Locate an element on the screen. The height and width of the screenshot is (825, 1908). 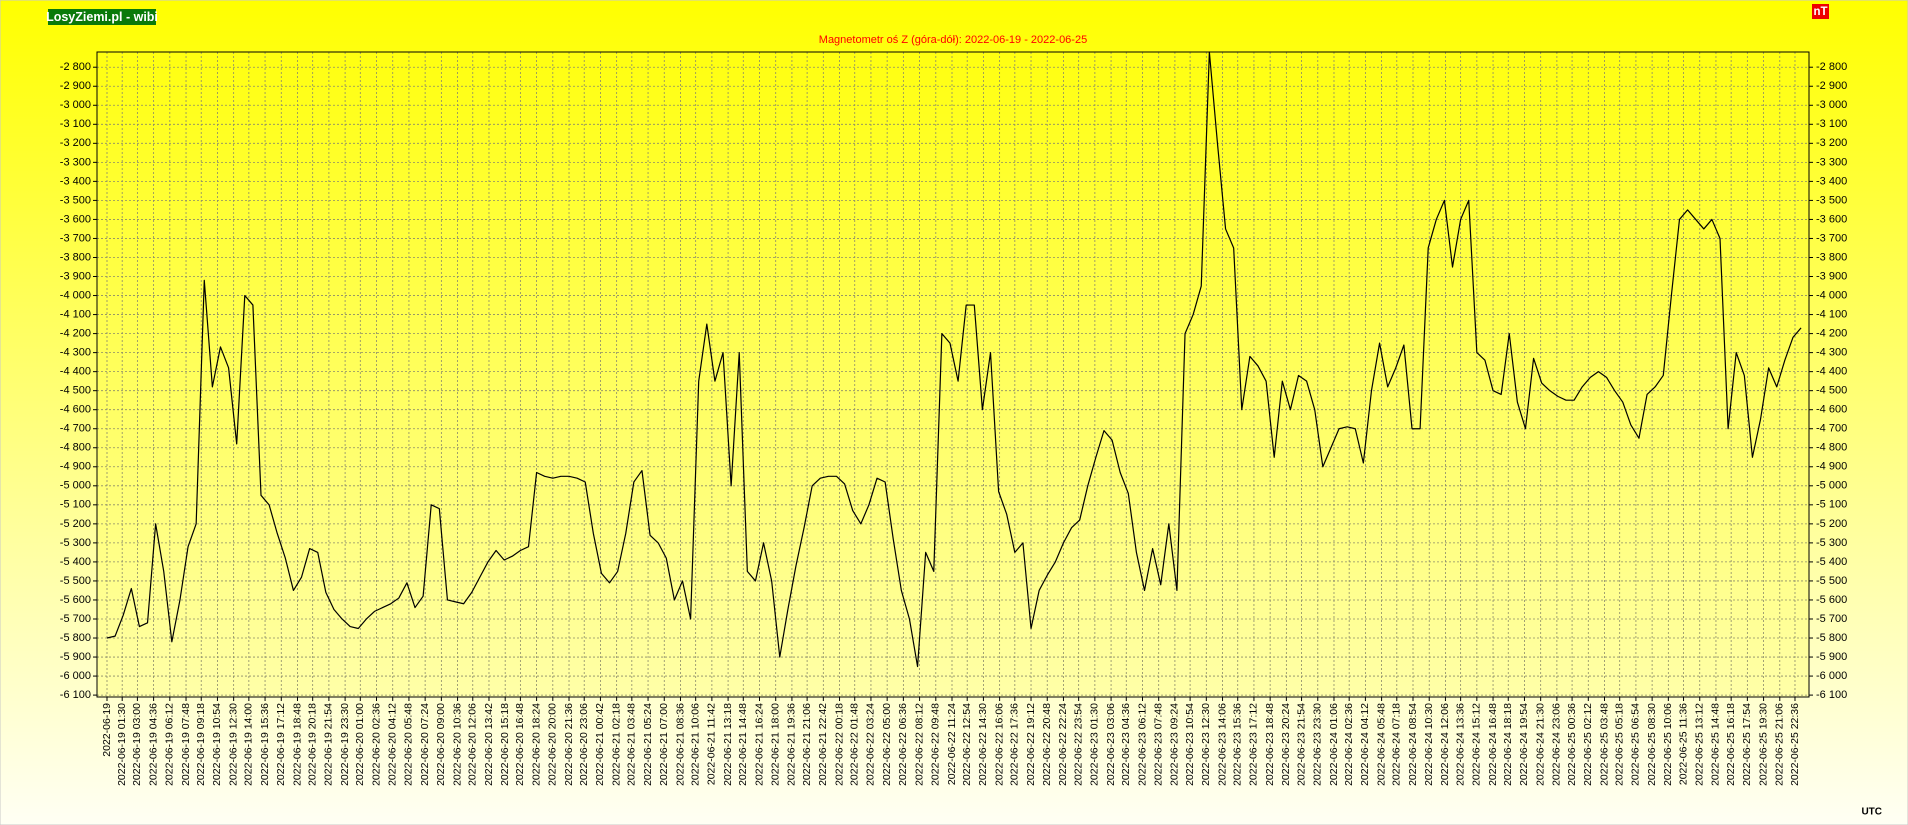
y-tick-label: -4 900 is located at coordinates (75, 467).